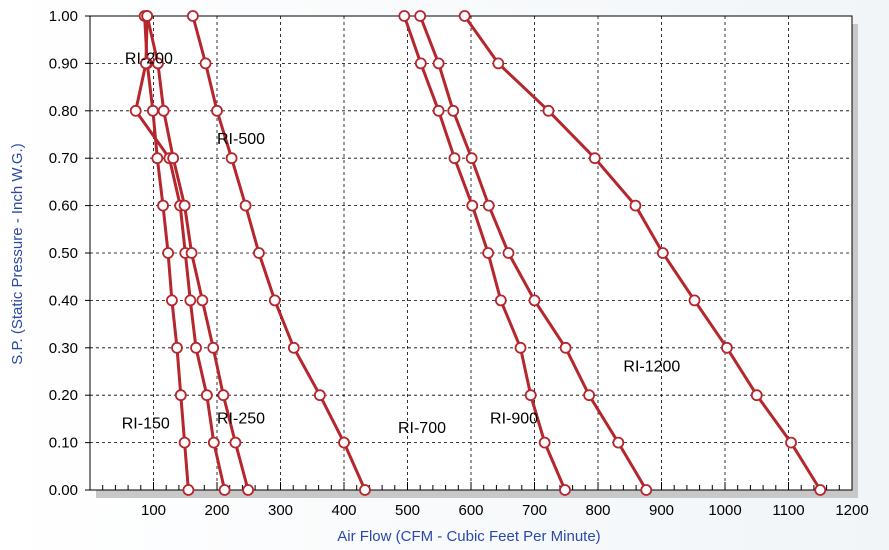  I want to click on x-tick-label: 700, so click(534, 510).